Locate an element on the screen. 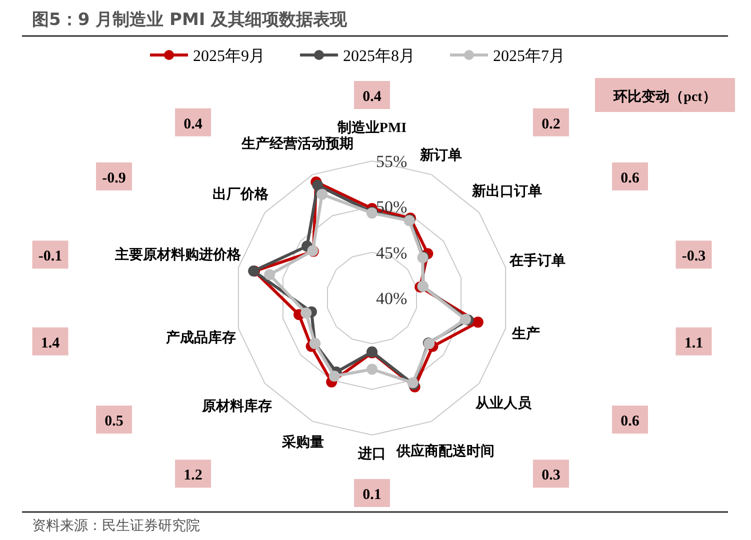  spoke-label: 采购量 is located at coordinates (302, 442).